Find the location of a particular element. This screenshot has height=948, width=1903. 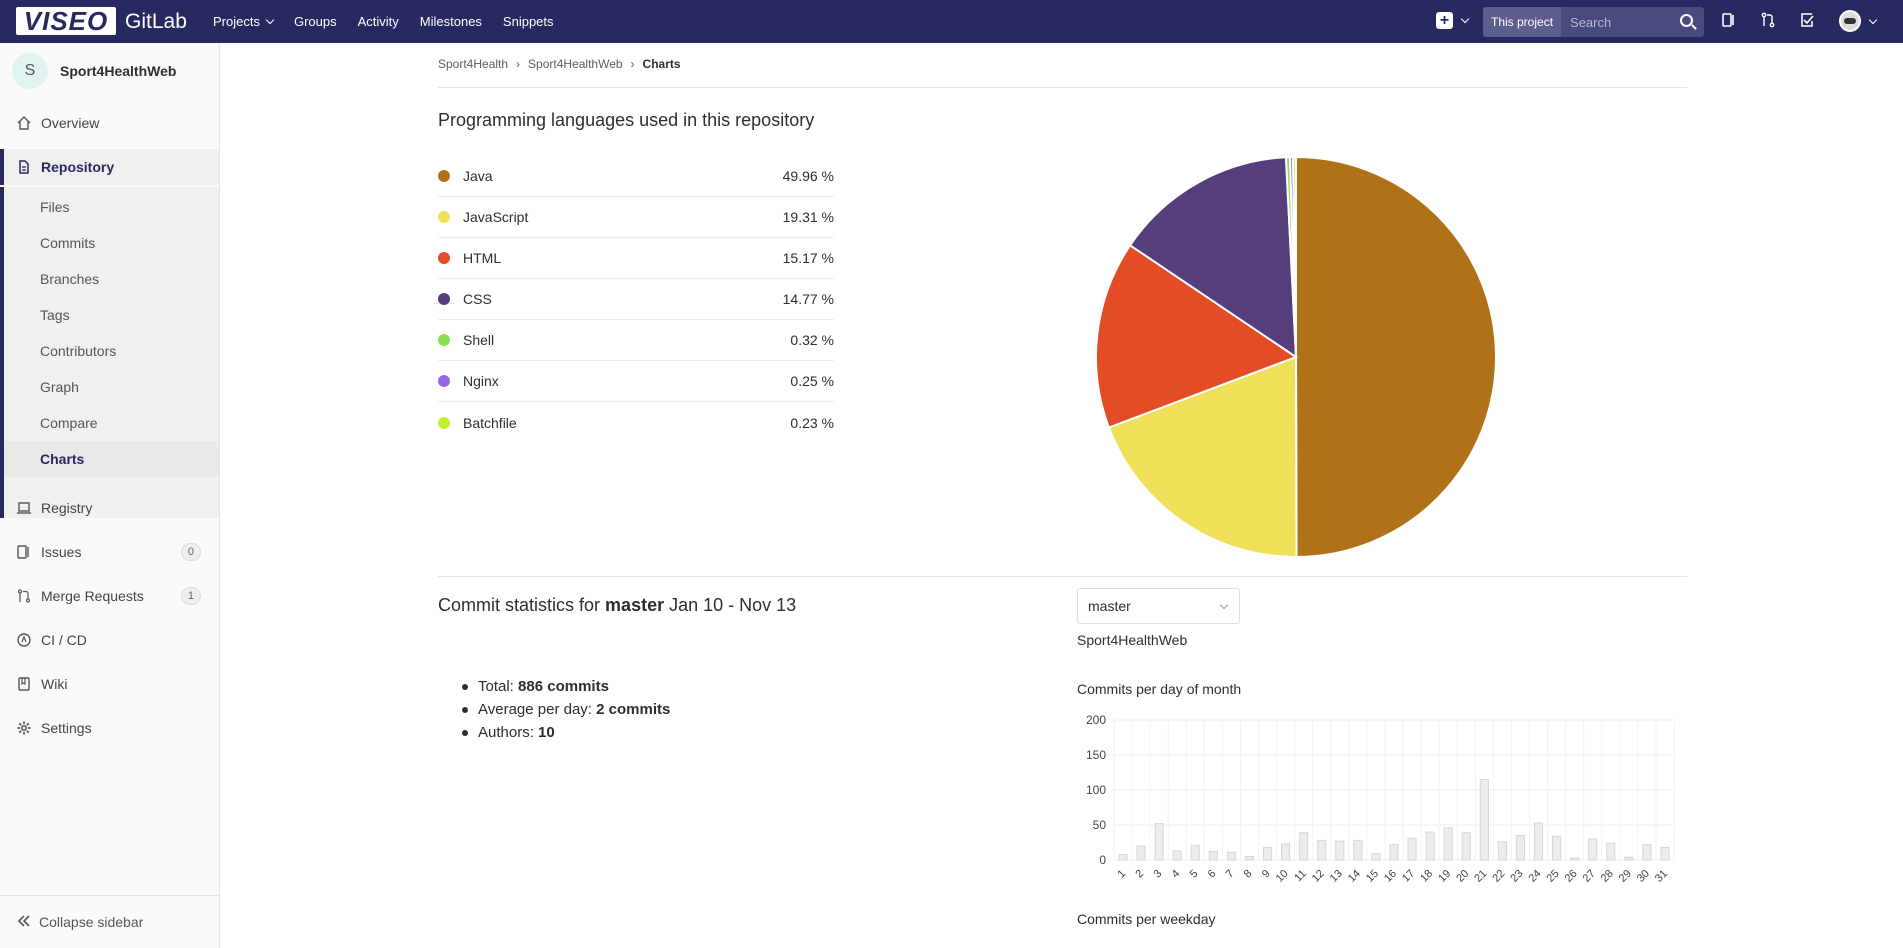

x-tick-label: 12 is located at coordinates (1318, 876).